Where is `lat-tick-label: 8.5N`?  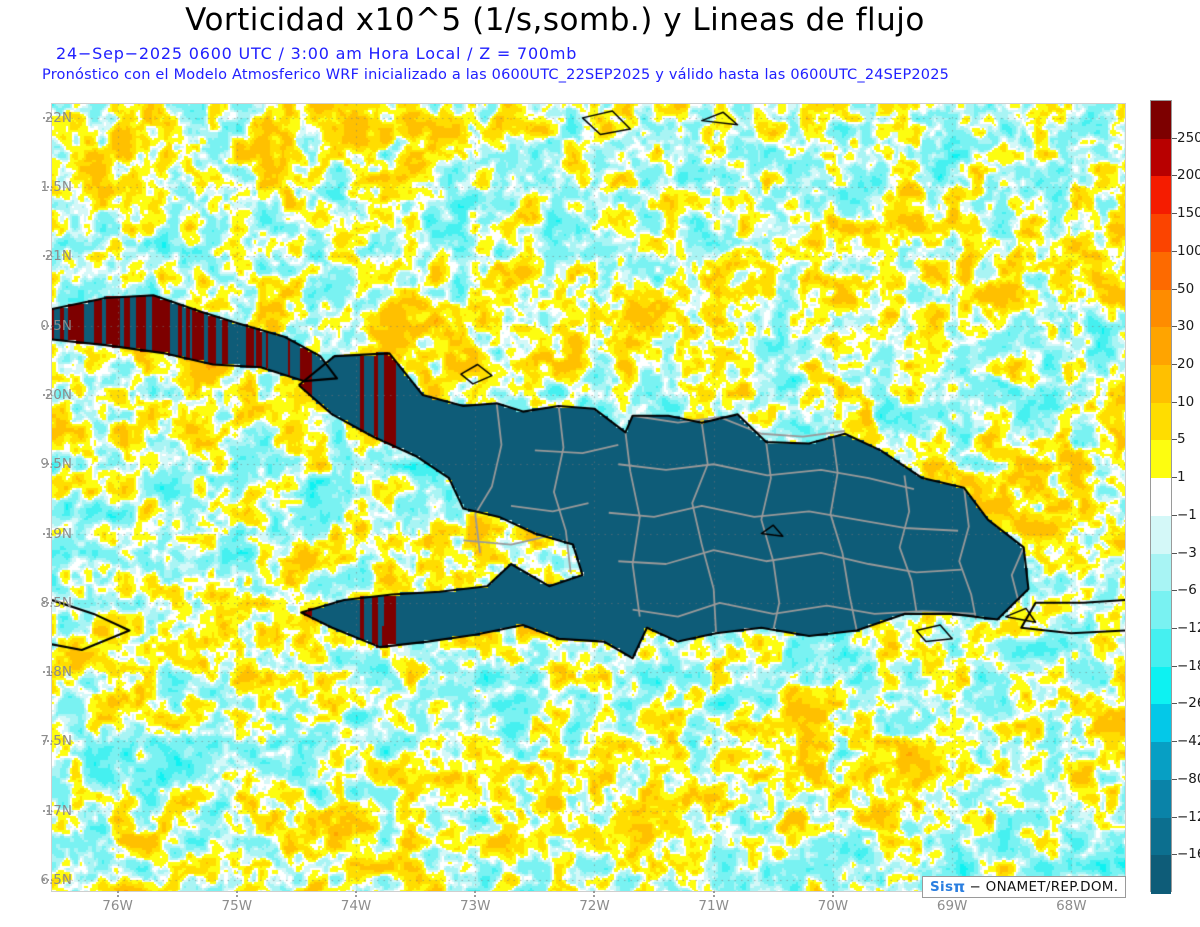
lat-tick-label: 8.5N is located at coordinates (56, 602).